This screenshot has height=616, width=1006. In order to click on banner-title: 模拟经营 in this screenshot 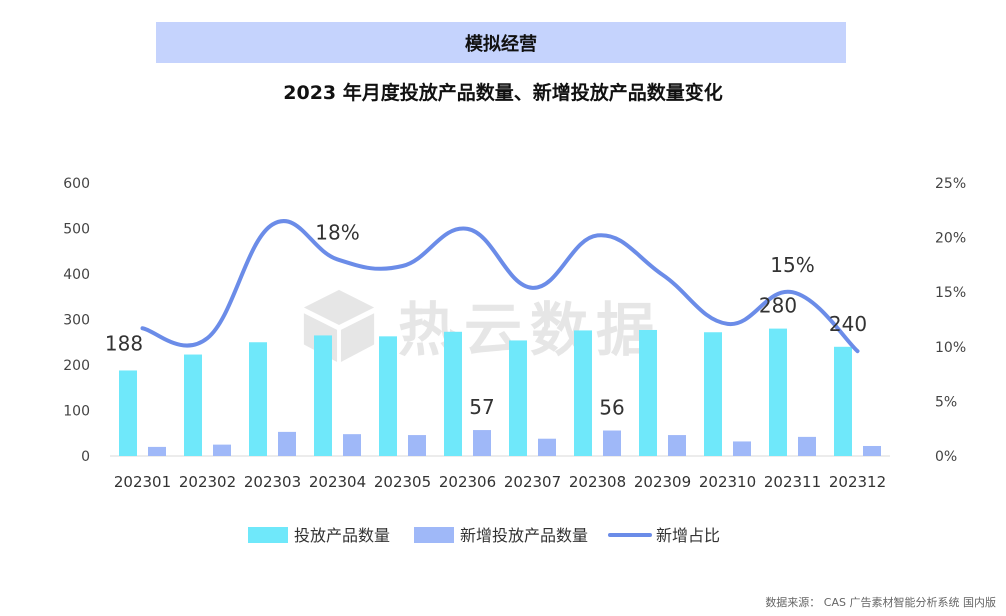, I will do `click(501, 44)`.